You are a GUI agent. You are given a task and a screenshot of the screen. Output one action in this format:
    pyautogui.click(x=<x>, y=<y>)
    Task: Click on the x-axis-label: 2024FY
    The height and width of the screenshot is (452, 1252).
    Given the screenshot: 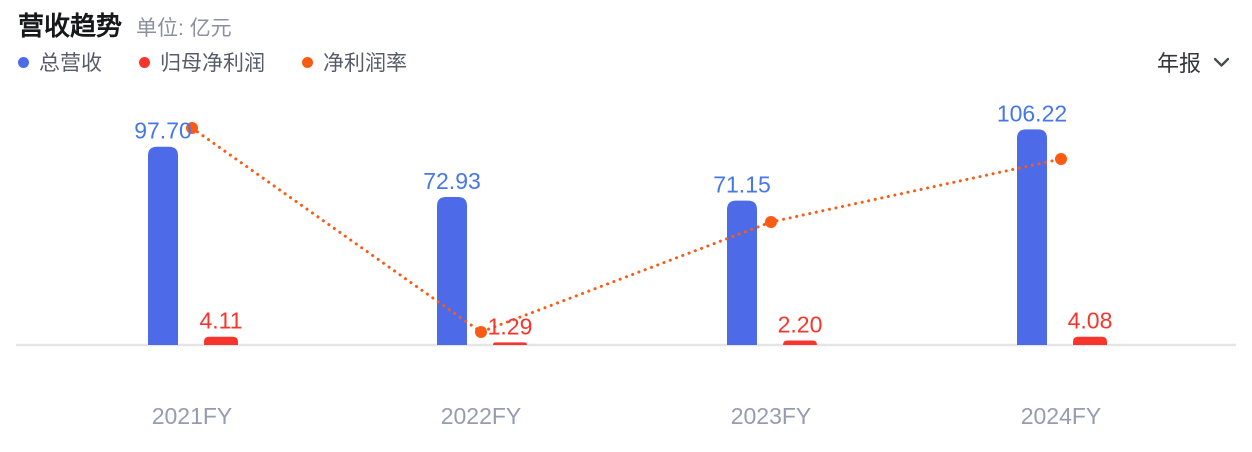 What is the action you would take?
    pyautogui.click(x=1061, y=416)
    